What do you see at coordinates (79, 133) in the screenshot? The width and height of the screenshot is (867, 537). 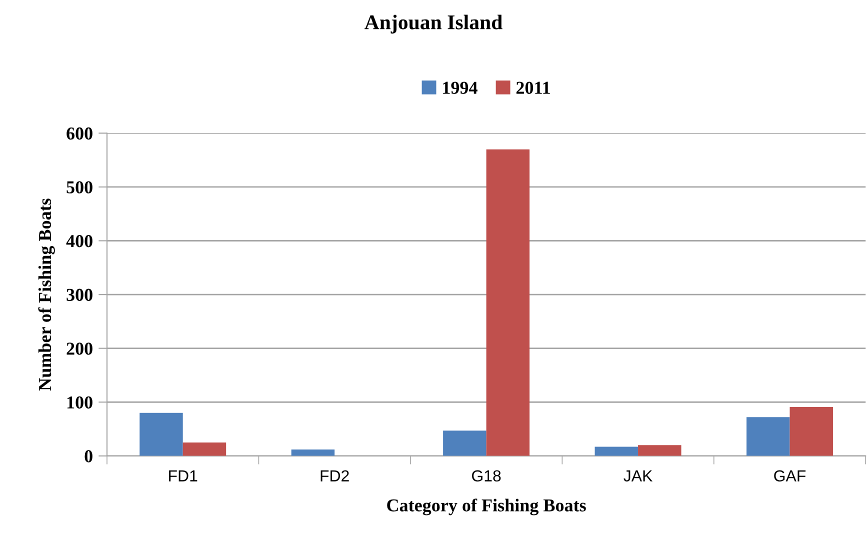 I see `y-tick-label: 600` at bounding box center [79, 133].